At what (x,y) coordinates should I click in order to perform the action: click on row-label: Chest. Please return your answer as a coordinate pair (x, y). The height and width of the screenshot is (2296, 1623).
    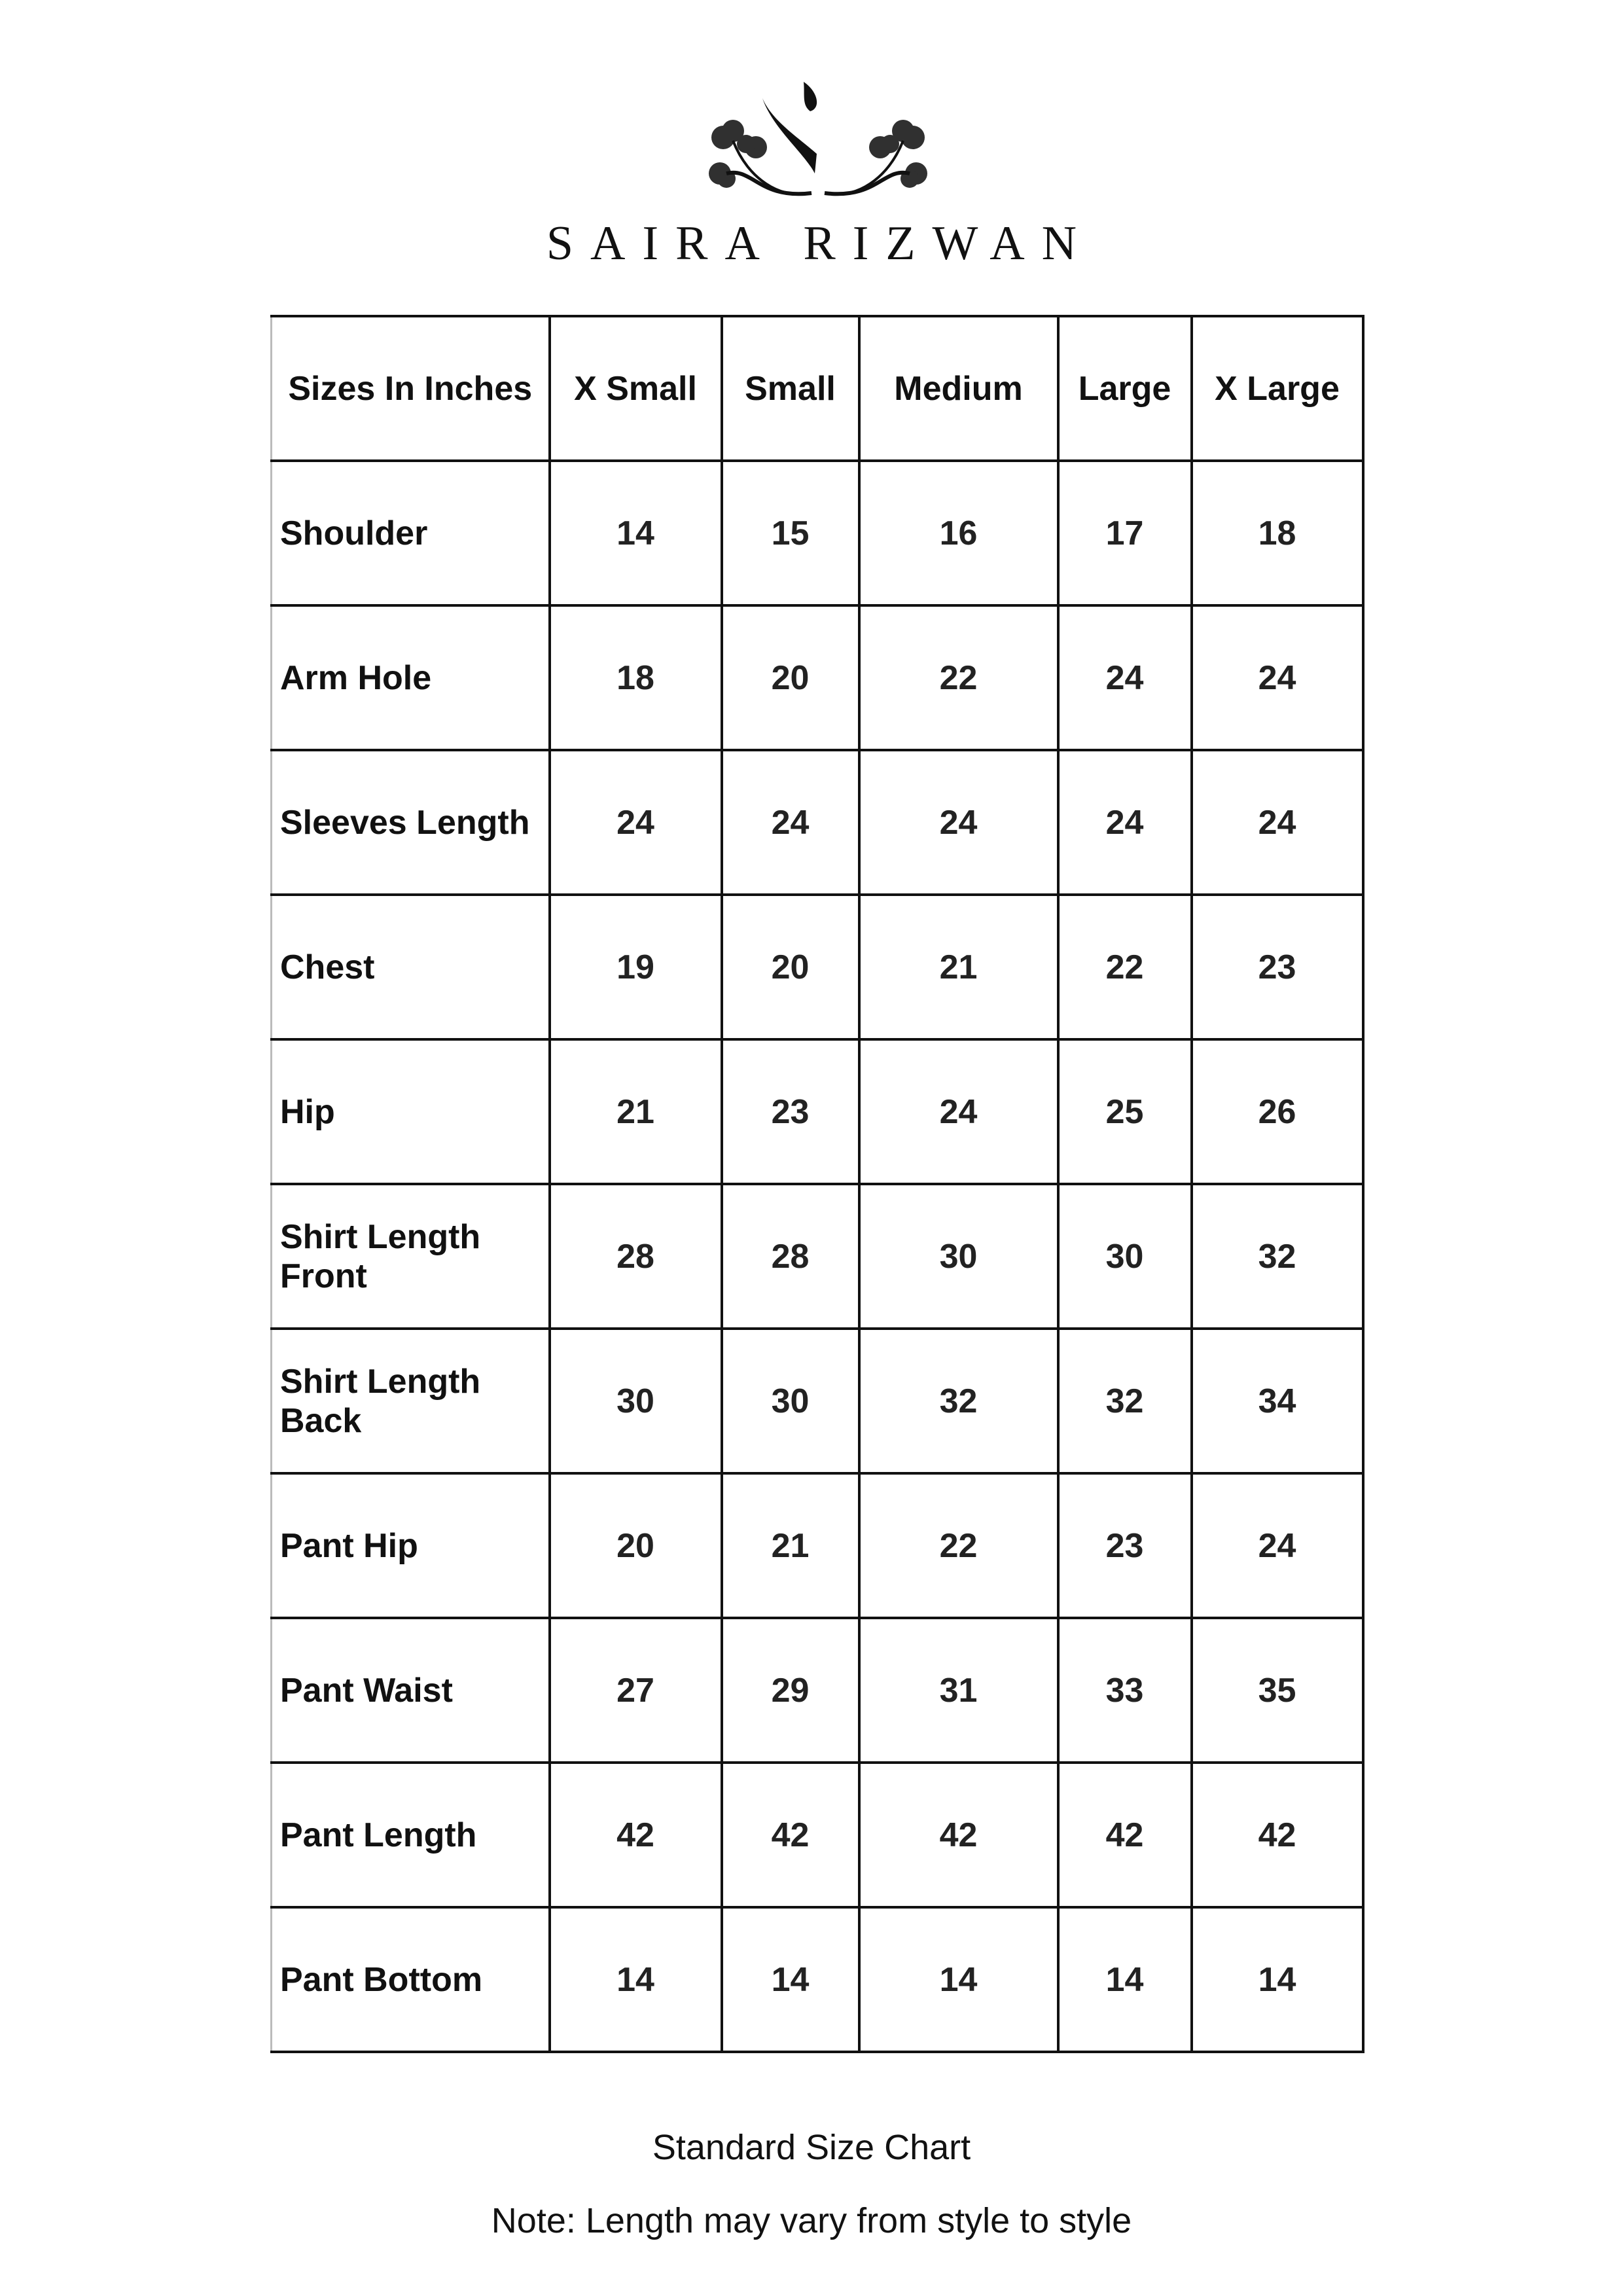
    Looking at the image, I should click on (411, 967).